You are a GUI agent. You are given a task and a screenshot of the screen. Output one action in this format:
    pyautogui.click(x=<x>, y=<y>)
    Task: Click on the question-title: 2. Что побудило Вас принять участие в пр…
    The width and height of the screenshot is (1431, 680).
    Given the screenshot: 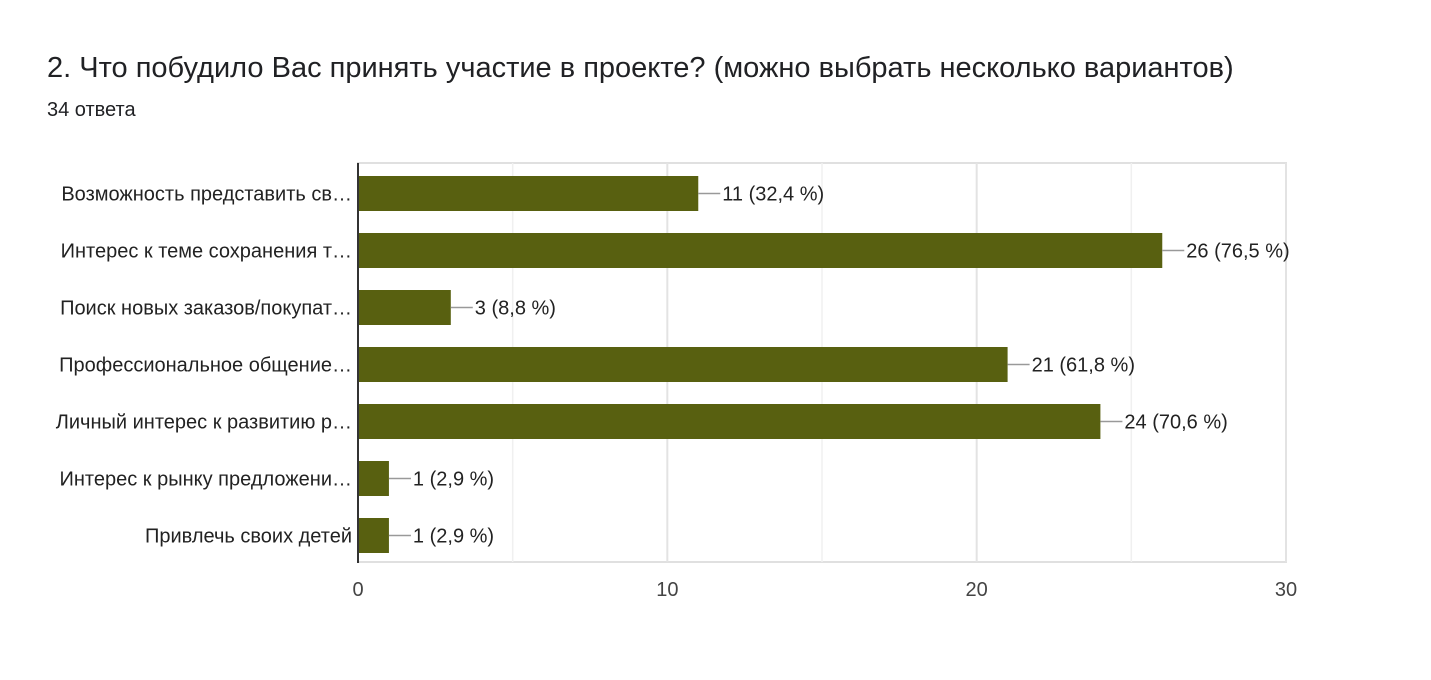 What is the action you would take?
    pyautogui.click(x=640, y=68)
    